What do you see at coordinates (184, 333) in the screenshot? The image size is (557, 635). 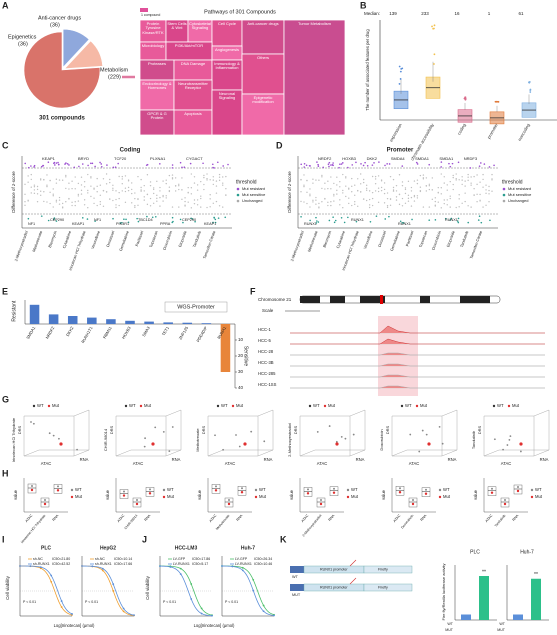 I see `label: ZNF125` at bounding box center [184, 333].